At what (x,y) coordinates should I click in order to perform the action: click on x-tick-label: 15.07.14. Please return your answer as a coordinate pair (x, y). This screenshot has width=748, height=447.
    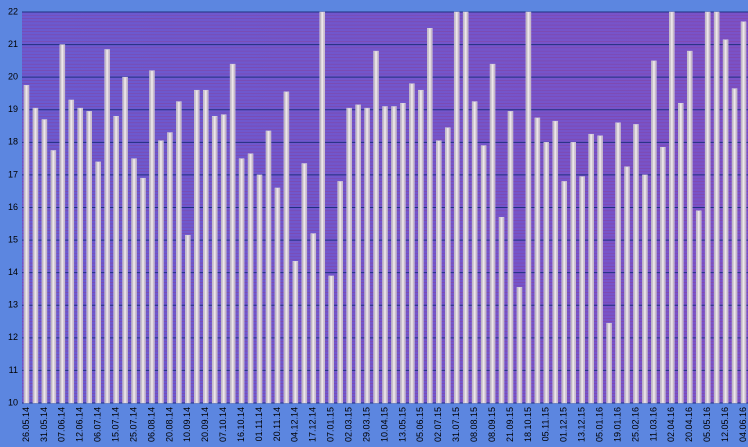
    Looking at the image, I should click on (115, 424).